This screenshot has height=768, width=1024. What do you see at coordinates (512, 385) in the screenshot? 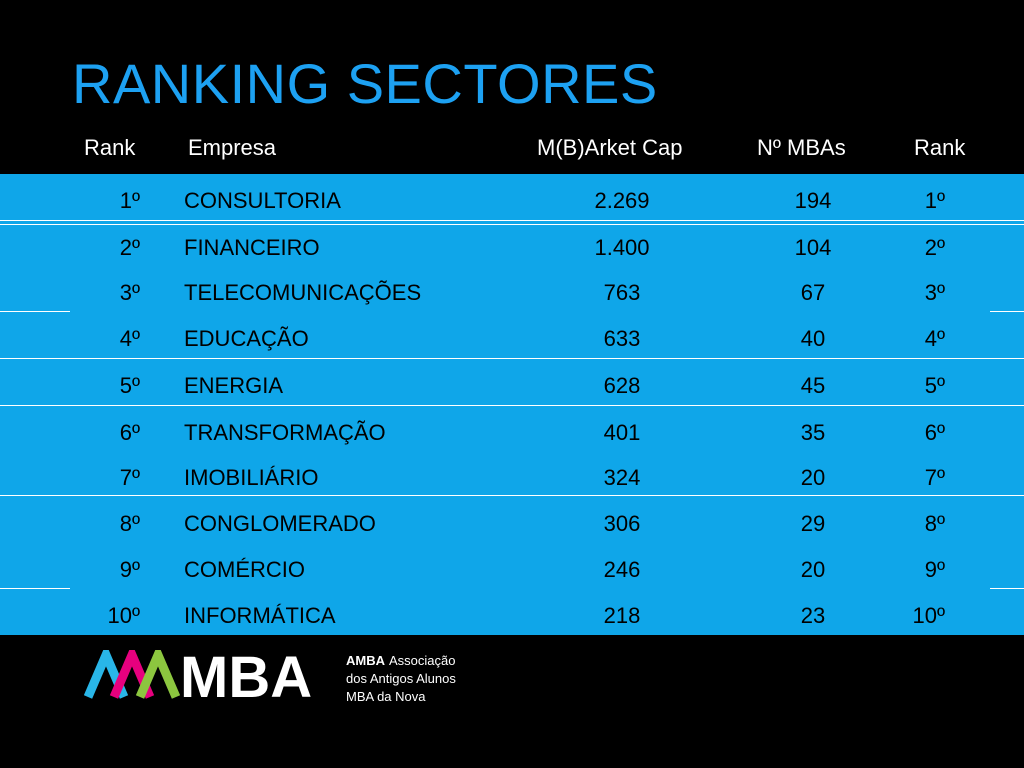
I see `table-row: 5º ENERGIA 628 45 5º` at bounding box center [512, 385].